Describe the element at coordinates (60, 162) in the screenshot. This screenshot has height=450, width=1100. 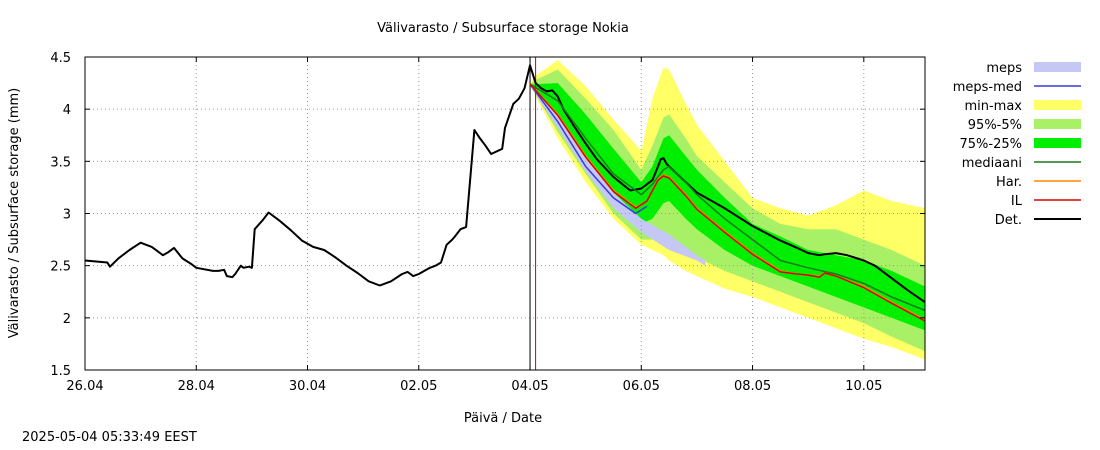
I see `y-tick-label: 3.5` at that location.